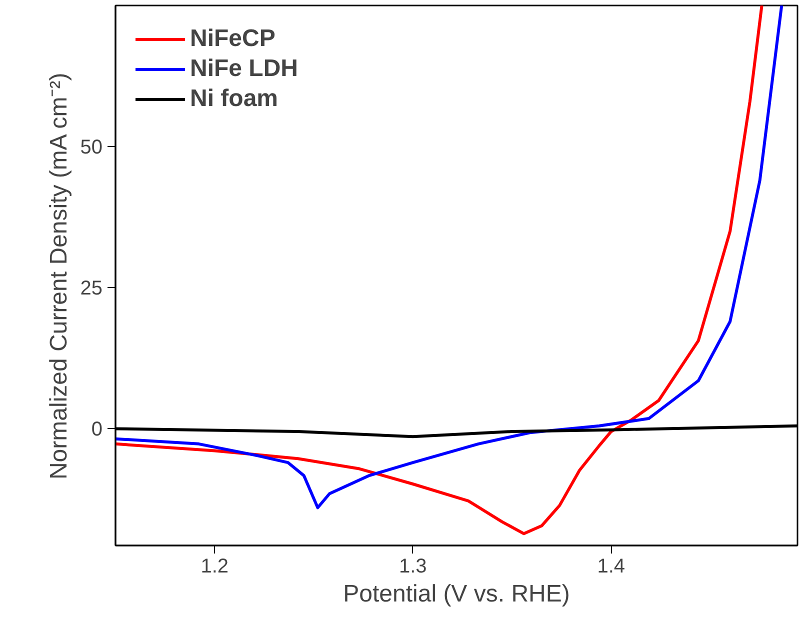 This screenshot has height=617, width=800. Describe the element at coordinates (96, 429) in the screenshot. I see `y-tick-label: 0` at that location.